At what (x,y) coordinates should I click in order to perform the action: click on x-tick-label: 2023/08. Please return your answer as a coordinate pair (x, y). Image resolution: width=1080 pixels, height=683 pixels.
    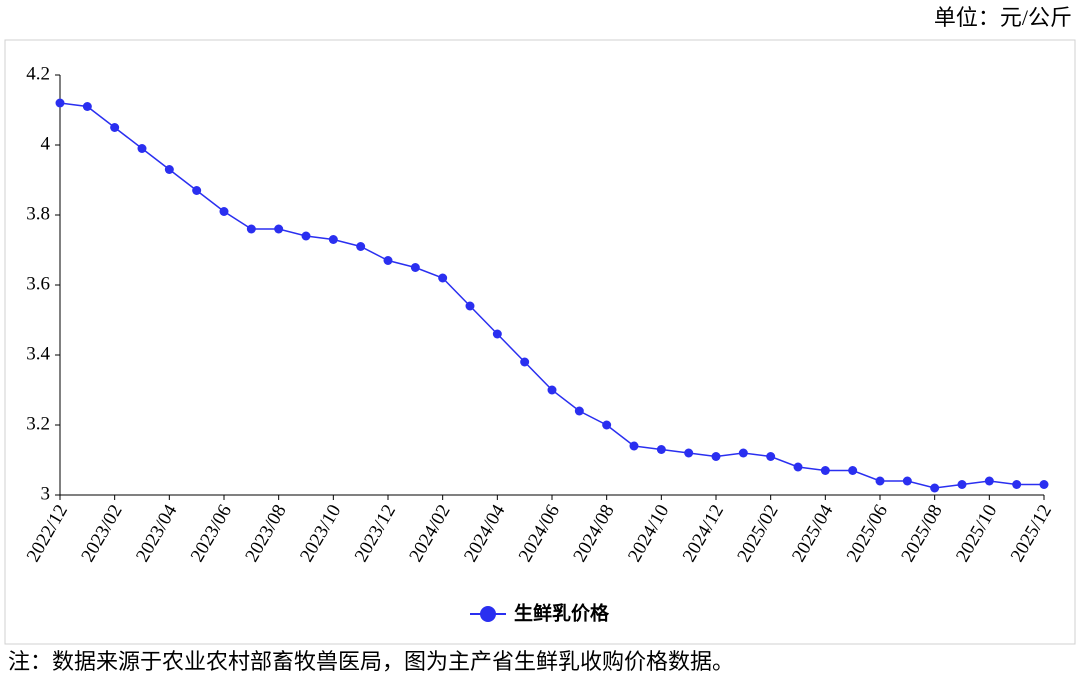
    Looking at the image, I should click on (265, 533).